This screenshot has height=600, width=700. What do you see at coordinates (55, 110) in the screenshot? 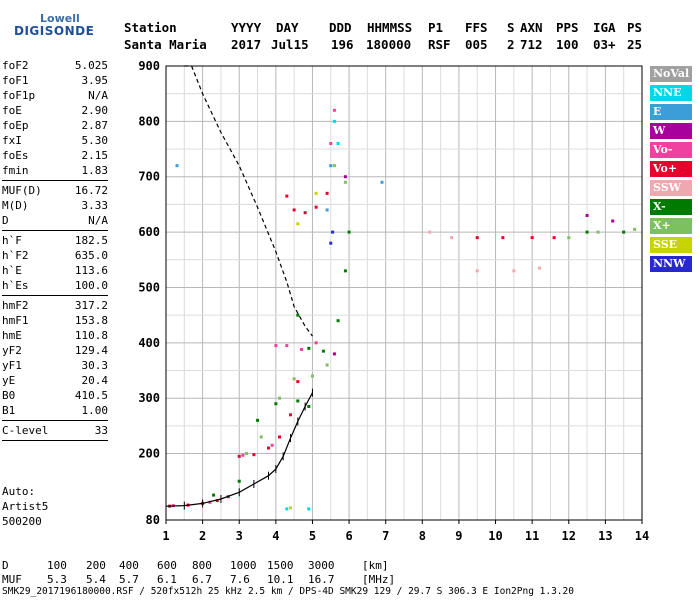
I see `param-row: foE 2.90` at bounding box center [55, 110].